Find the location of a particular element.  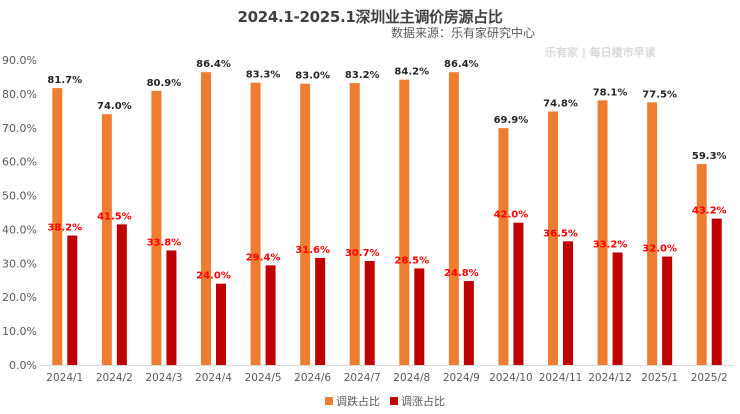

x-tick-label: 2024/2 is located at coordinates (114, 378).